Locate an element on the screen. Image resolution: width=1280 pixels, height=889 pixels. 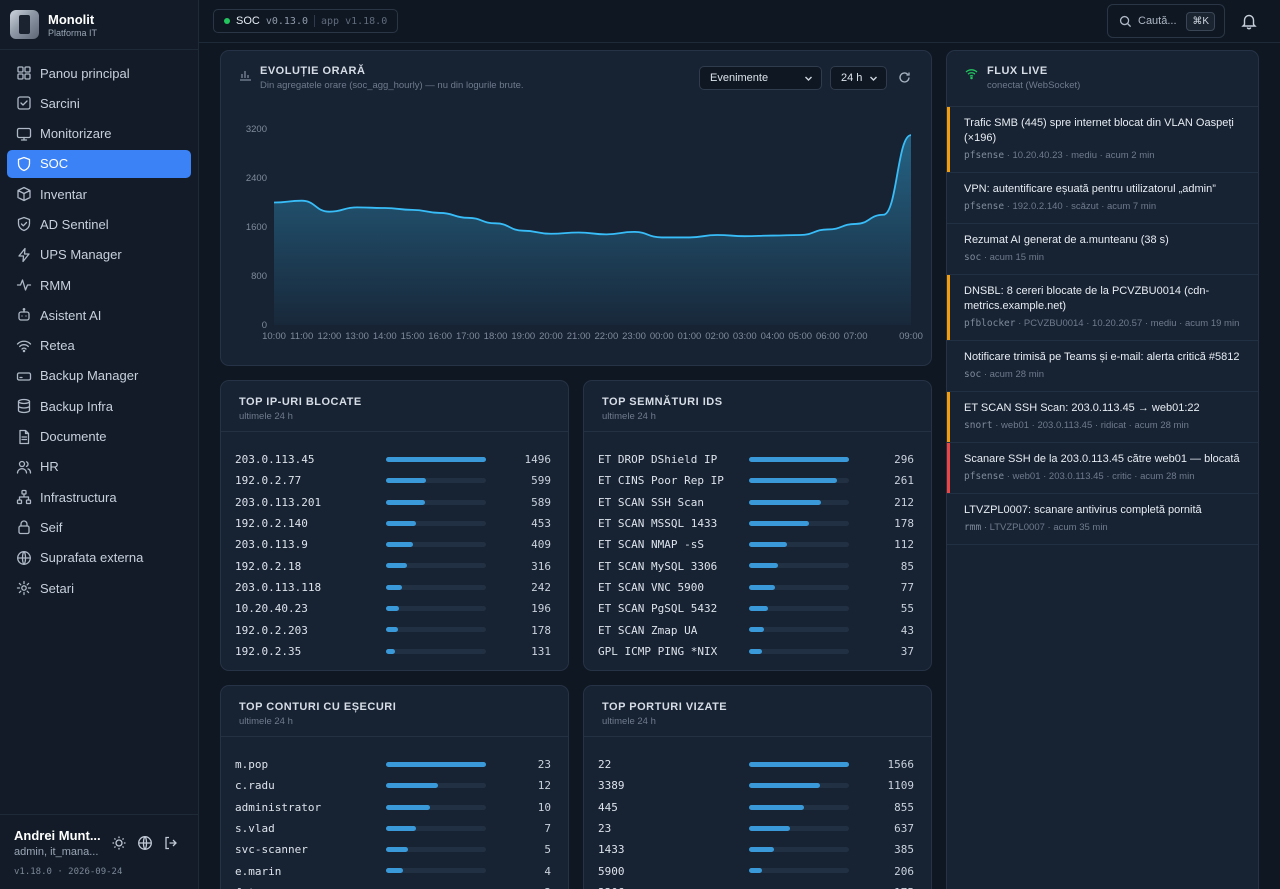
module-name: SOC is located at coordinates (248, 21).